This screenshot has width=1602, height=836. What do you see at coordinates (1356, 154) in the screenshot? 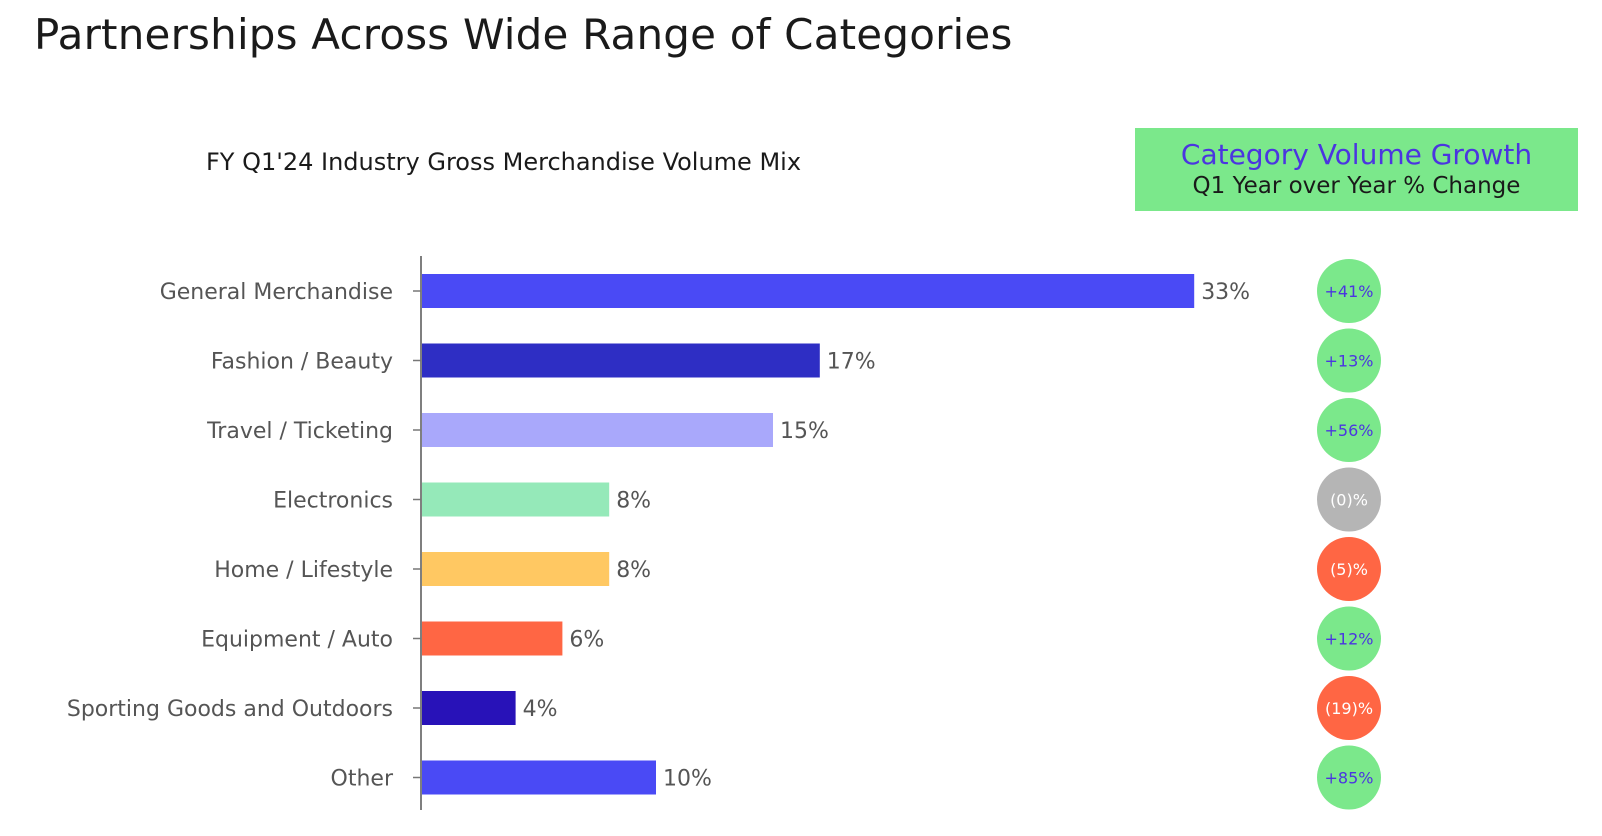
I see `growth-panel-title: Category Volume Growth` at bounding box center [1356, 154].